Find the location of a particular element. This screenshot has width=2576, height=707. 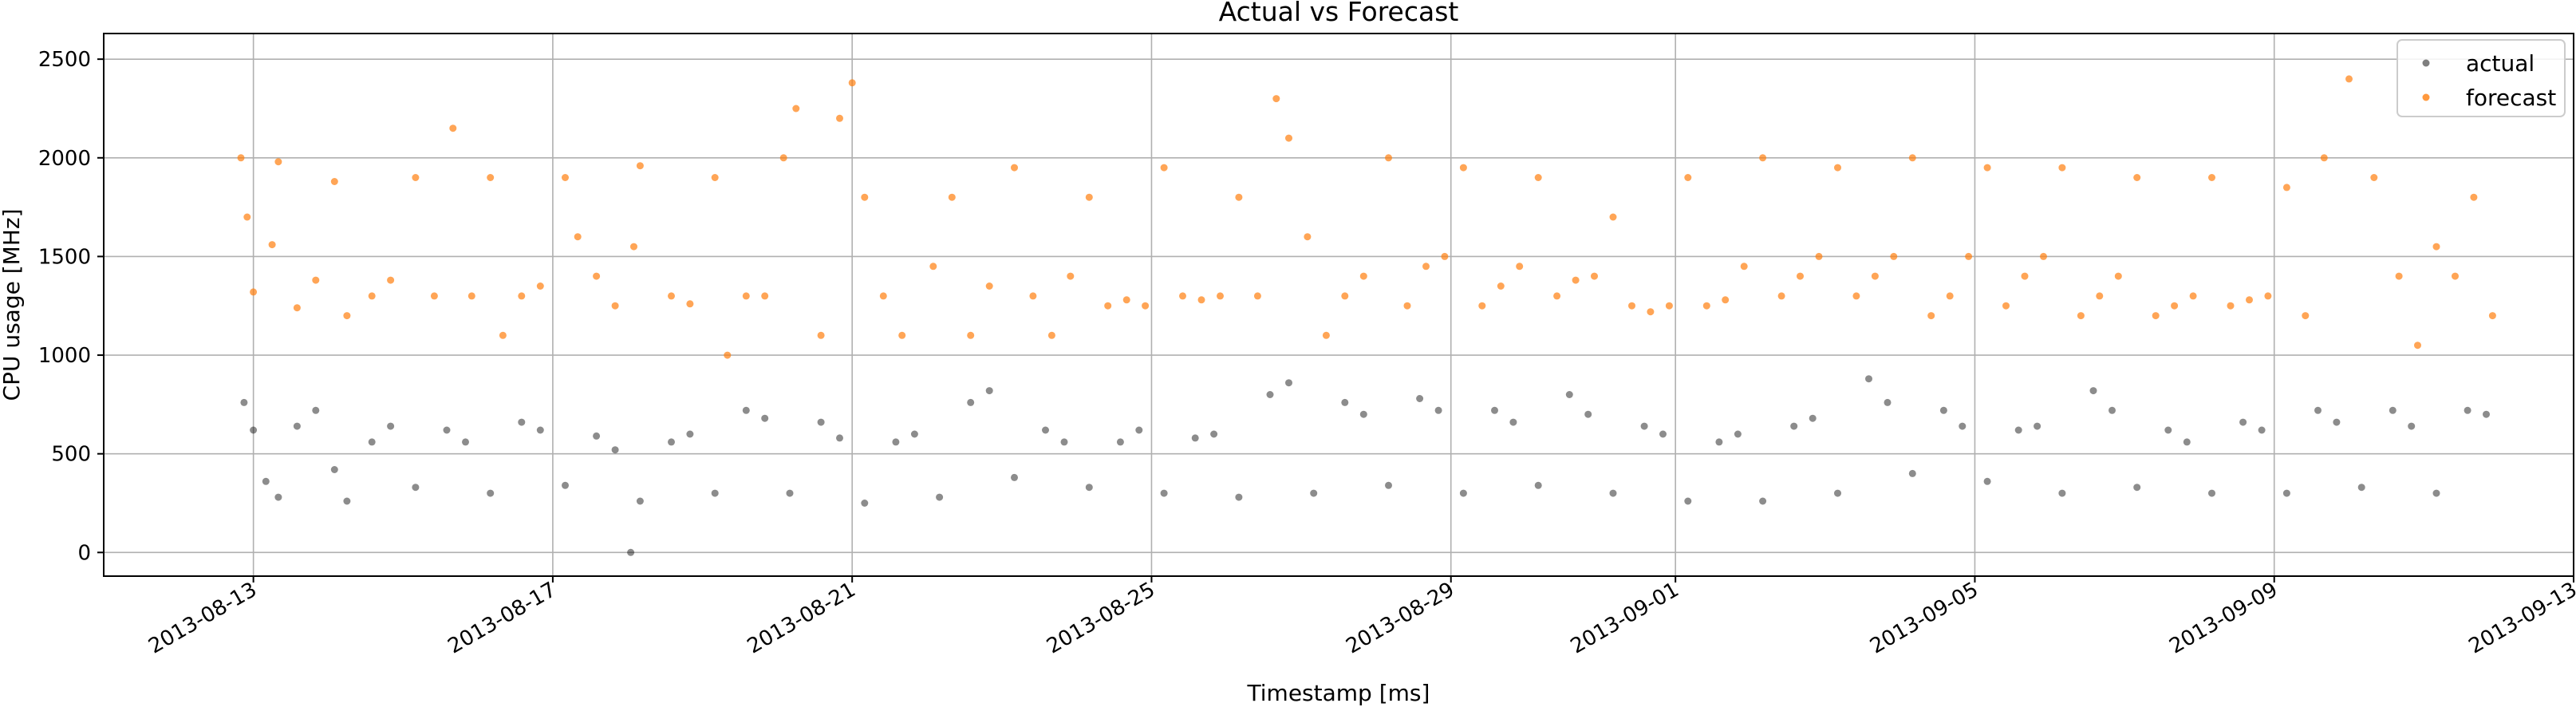

x-axis-title: Timestamp [ms] is located at coordinates (1339, 693).